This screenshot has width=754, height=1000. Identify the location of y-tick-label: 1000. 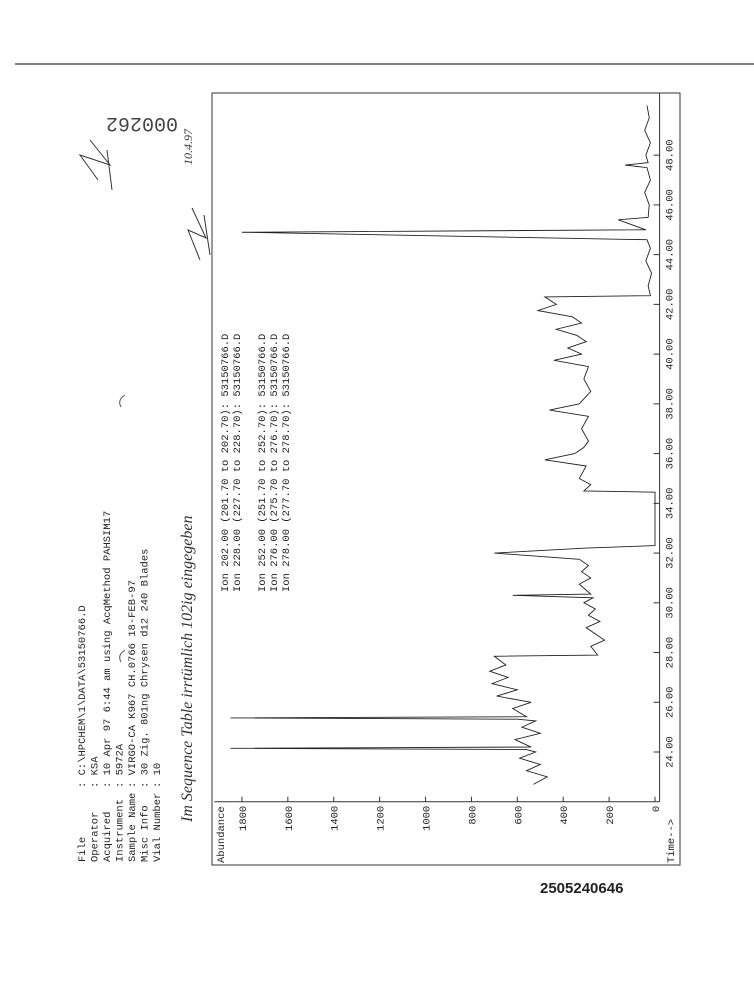
(428, 818).